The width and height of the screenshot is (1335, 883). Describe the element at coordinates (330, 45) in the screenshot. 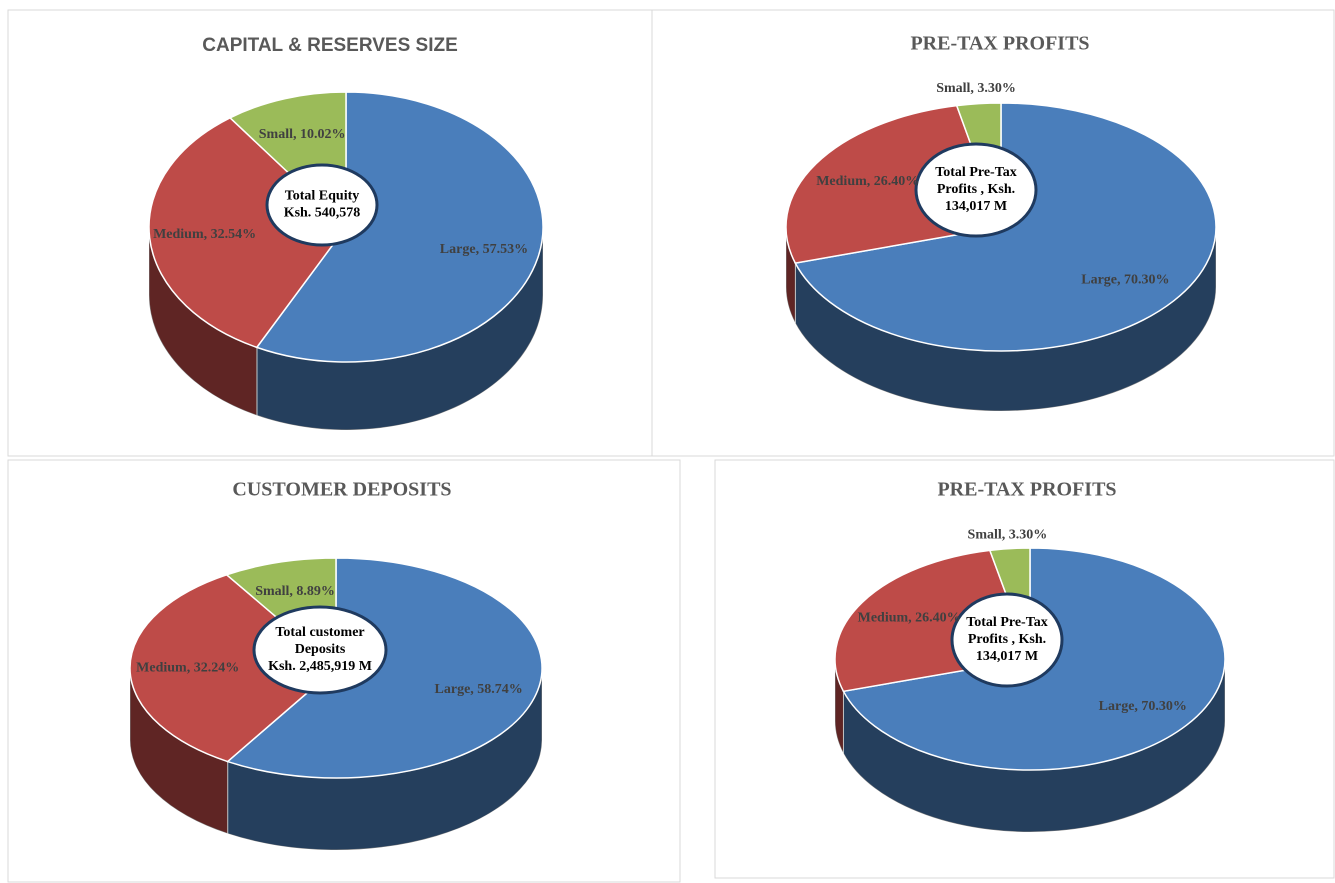

I see `chart-title: CAPITAL & RESERVES SIZE` at that location.